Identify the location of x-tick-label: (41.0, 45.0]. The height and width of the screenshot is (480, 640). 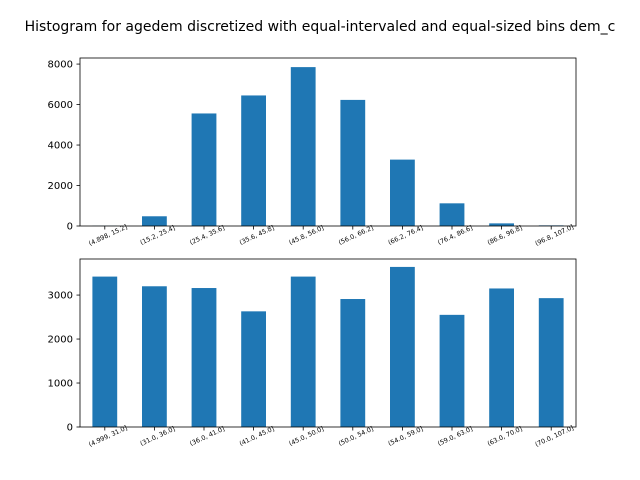
(256, 436).